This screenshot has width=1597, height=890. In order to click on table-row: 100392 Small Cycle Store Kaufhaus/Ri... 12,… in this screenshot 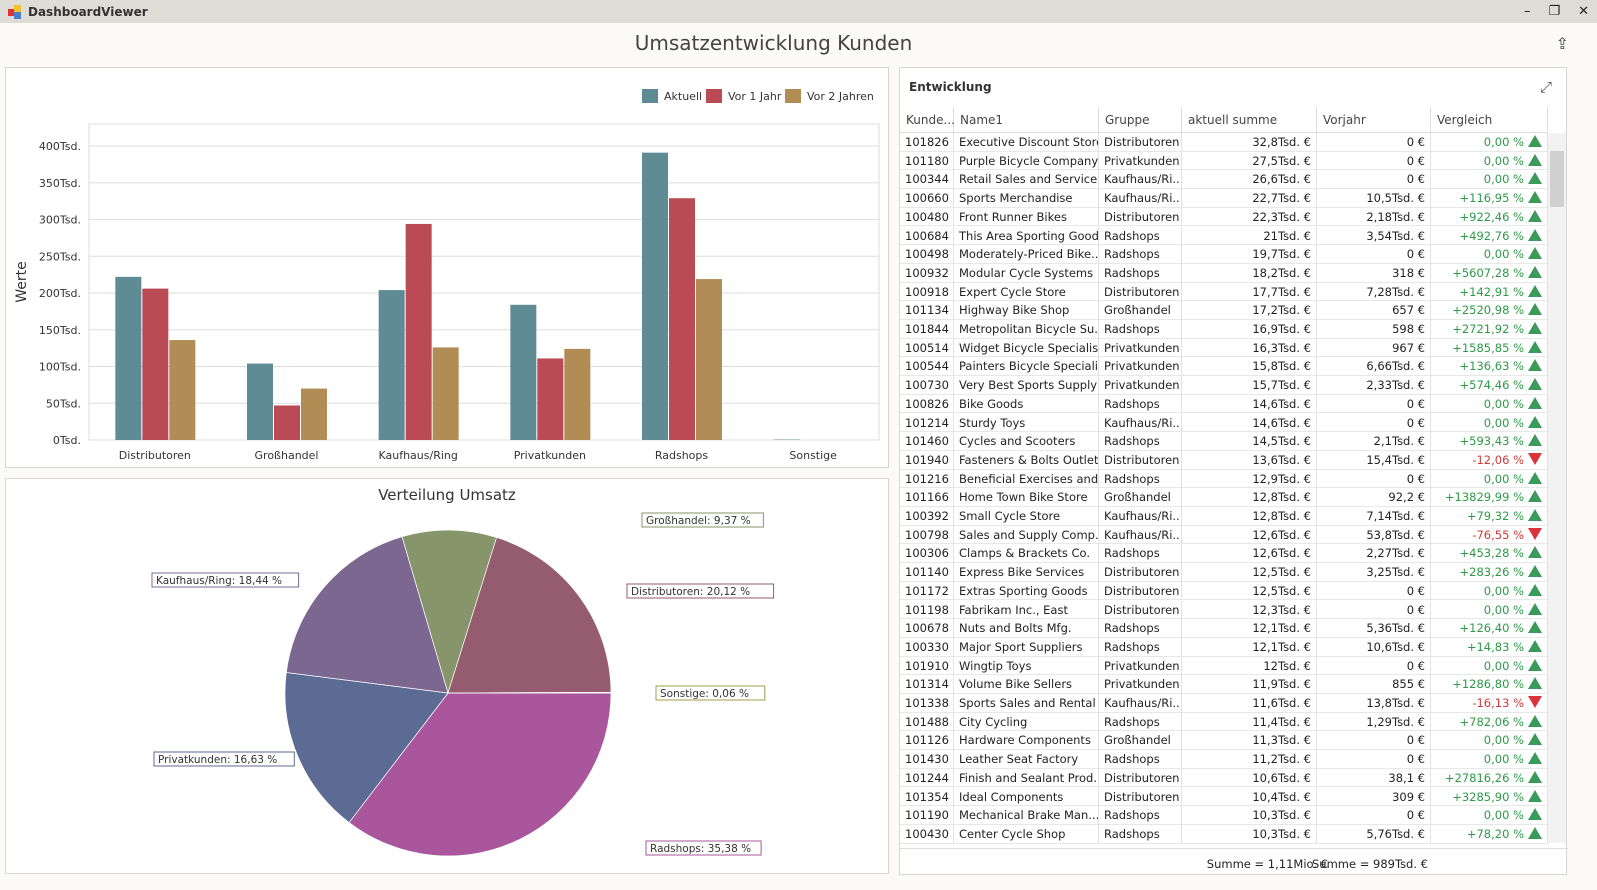, I will do `click(1224, 516)`.